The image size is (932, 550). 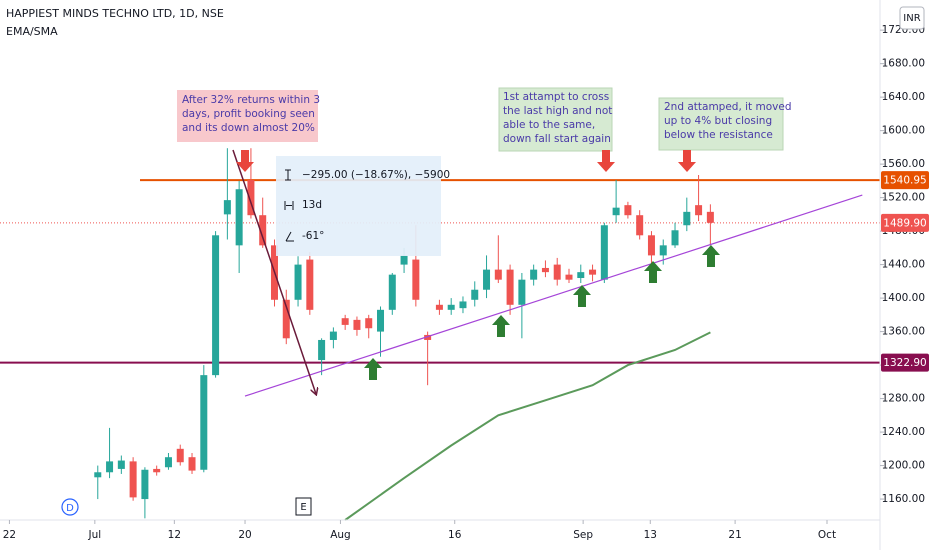 What do you see at coordinates (903, 298) in the screenshot?
I see `y-tick-label: 1400.00` at bounding box center [903, 298].